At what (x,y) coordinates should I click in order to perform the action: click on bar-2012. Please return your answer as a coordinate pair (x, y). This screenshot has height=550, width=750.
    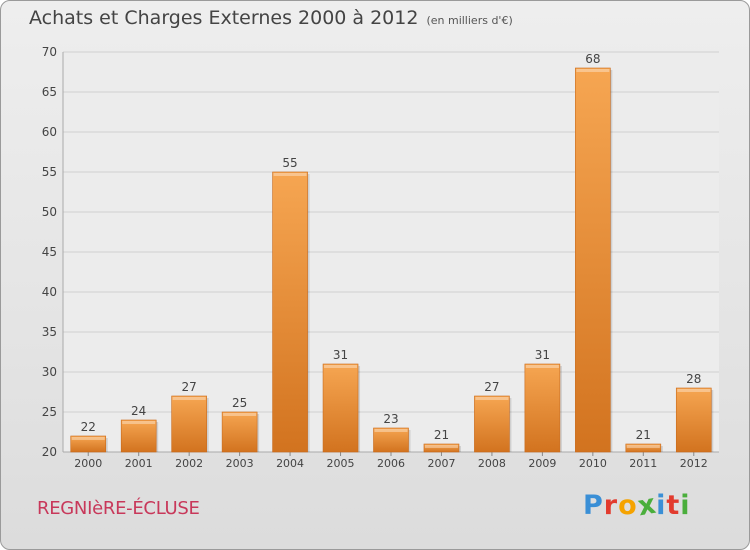
    Looking at the image, I should click on (693, 420).